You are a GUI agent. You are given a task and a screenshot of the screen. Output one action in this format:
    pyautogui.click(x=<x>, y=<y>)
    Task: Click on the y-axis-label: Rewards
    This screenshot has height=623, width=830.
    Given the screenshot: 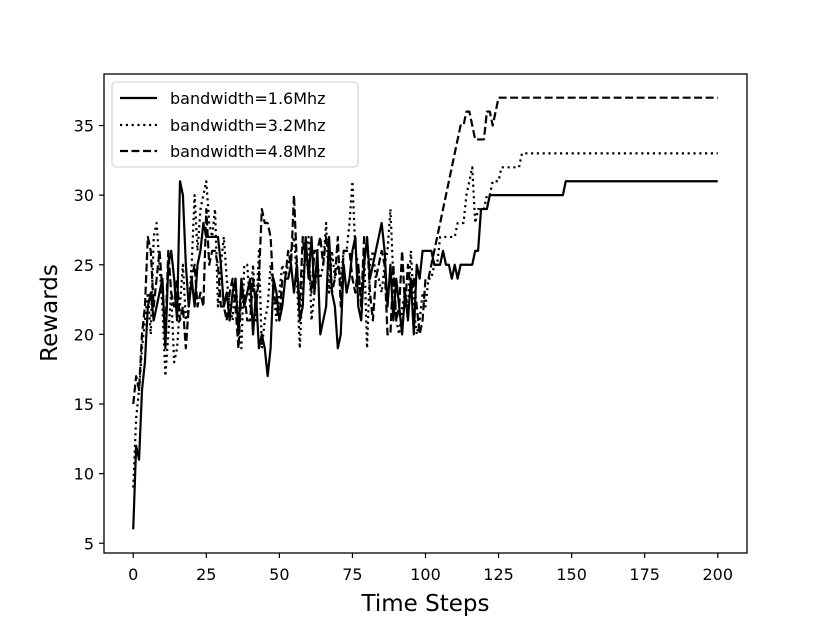 What is the action you would take?
    pyautogui.click(x=50, y=313)
    